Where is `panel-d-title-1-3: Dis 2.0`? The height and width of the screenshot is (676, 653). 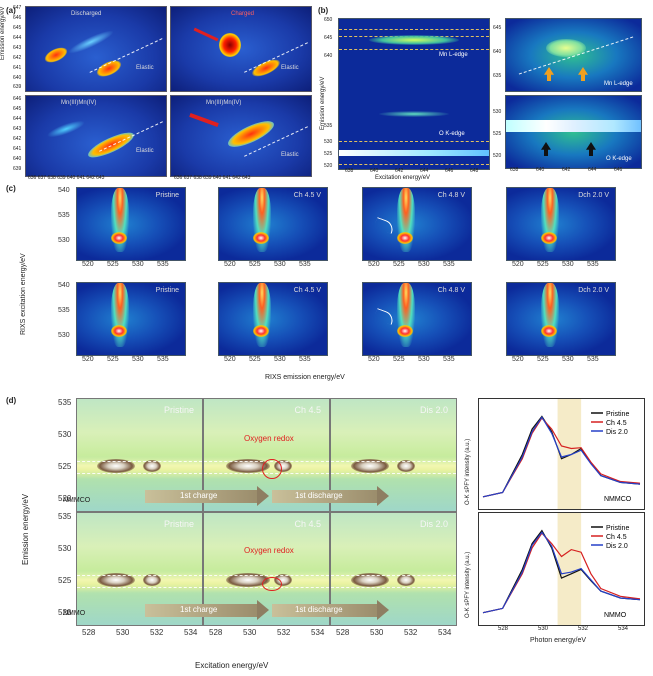 panel-d-title-1-3: Dis 2.0 is located at coordinates (433, 410).